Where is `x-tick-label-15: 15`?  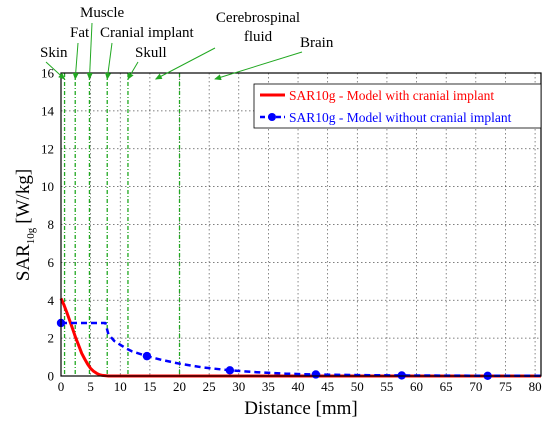 x-tick-label-15: 15 is located at coordinates (149, 386).